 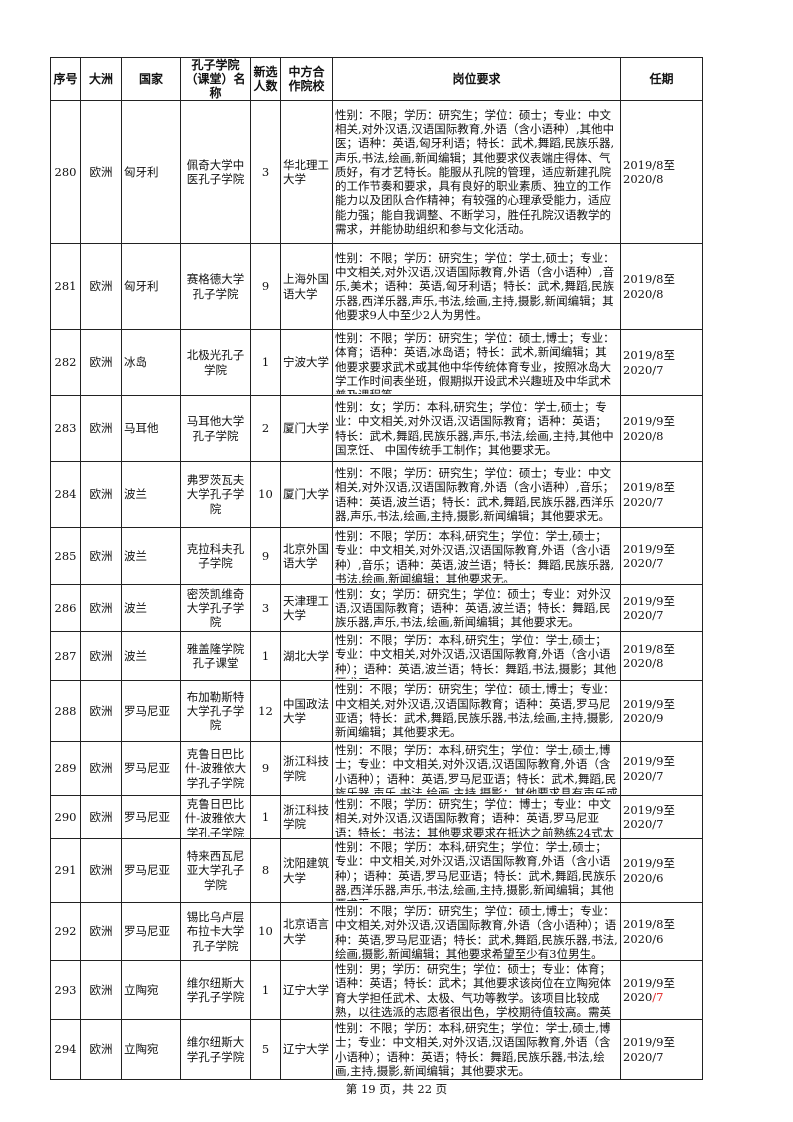 I want to click on cell-country-text: 马耳他, so click(x=141, y=428).